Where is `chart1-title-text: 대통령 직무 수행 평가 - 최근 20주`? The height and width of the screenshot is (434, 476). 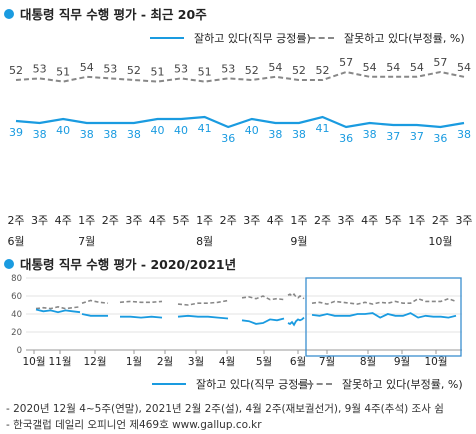
chart1-title-text: 대통령 직무 수행 평가 - 최근 20주 is located at coordinates (113, 14).